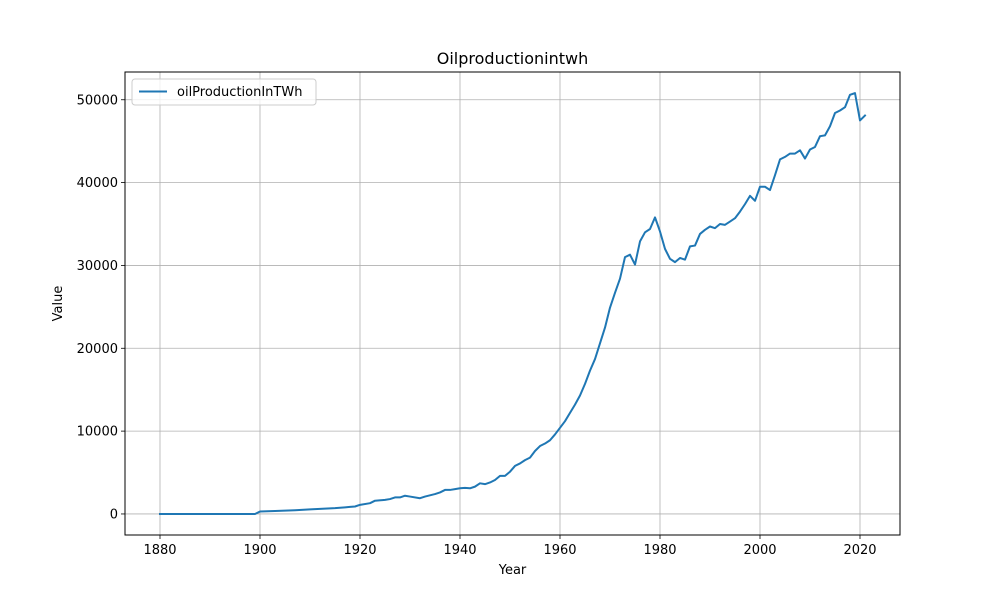 The width and height of the screenshot is (1000, 600). I want to click on legend-frame, so click(224, 92).